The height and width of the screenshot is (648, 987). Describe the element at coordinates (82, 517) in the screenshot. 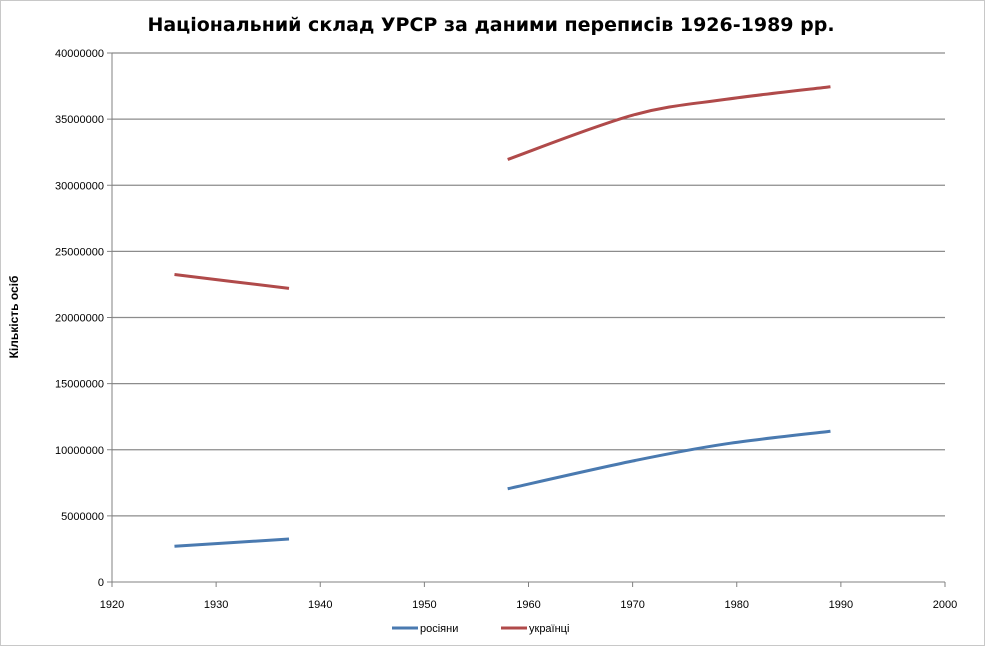

I see `y-tick-label: 5000000` at that location.